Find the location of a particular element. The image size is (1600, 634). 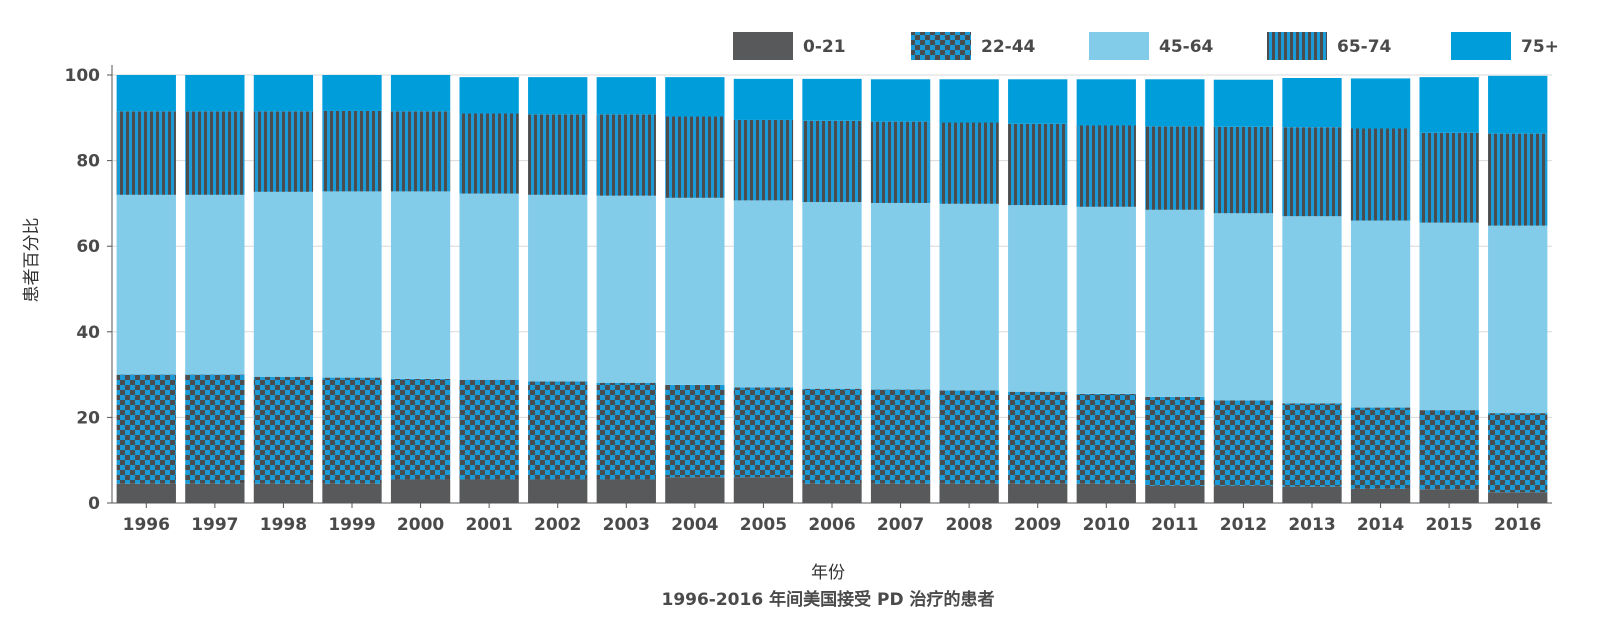

bar-segment-65-74-2006 is located at coordinates (832, 161).